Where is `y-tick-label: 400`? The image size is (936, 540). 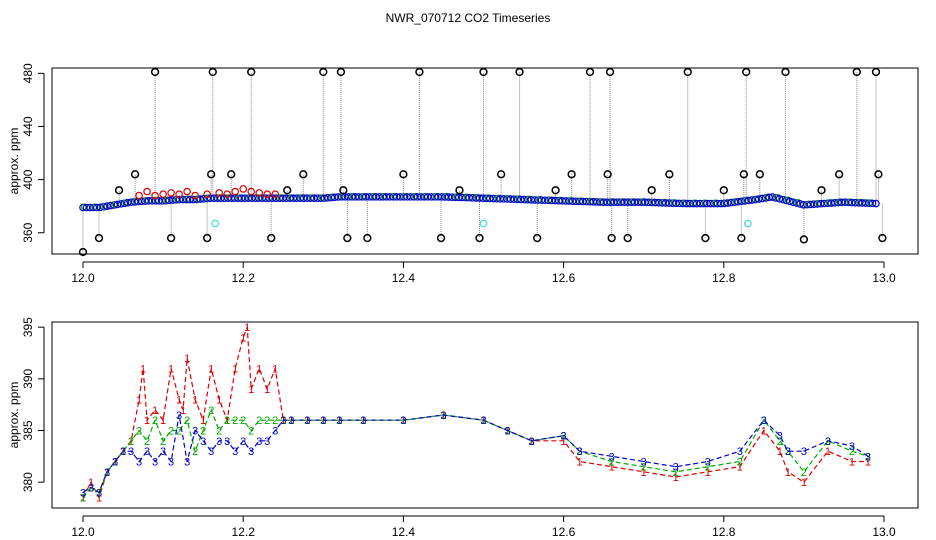
y-tick-label: 400 is located at coordinates (28, 179).